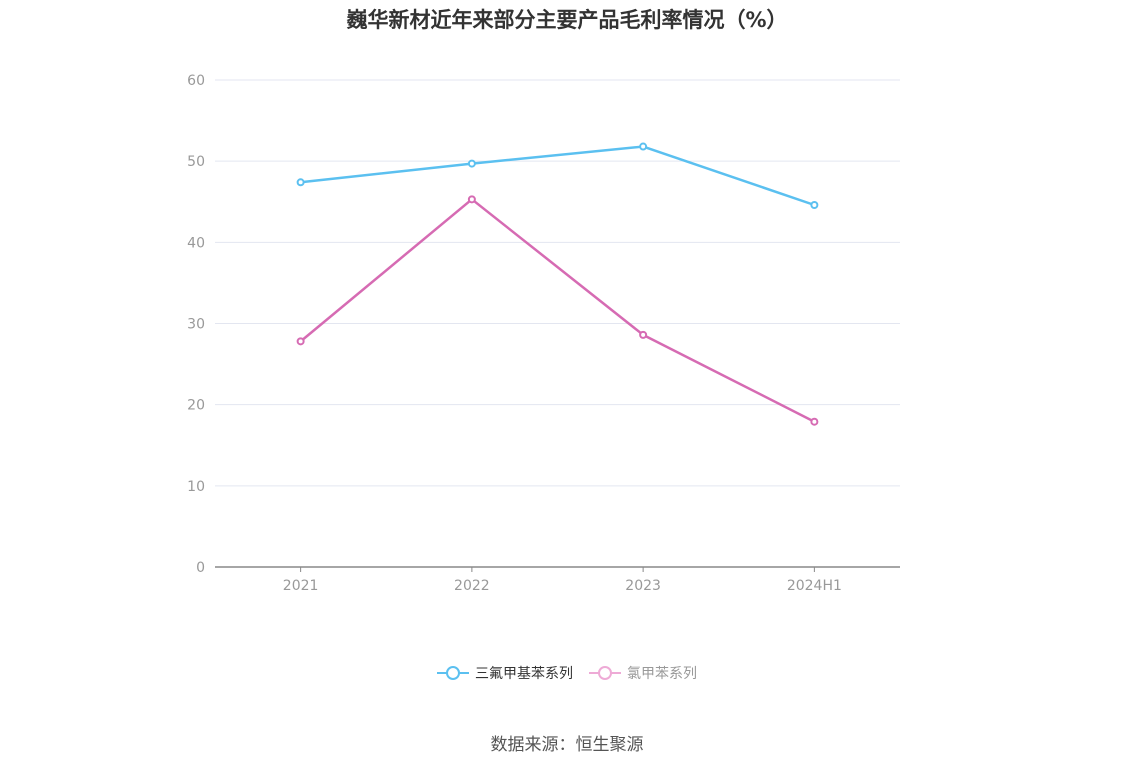 The image size is (1134, 766). I want to click on x-tick-label: 2023, so click(643, 586).